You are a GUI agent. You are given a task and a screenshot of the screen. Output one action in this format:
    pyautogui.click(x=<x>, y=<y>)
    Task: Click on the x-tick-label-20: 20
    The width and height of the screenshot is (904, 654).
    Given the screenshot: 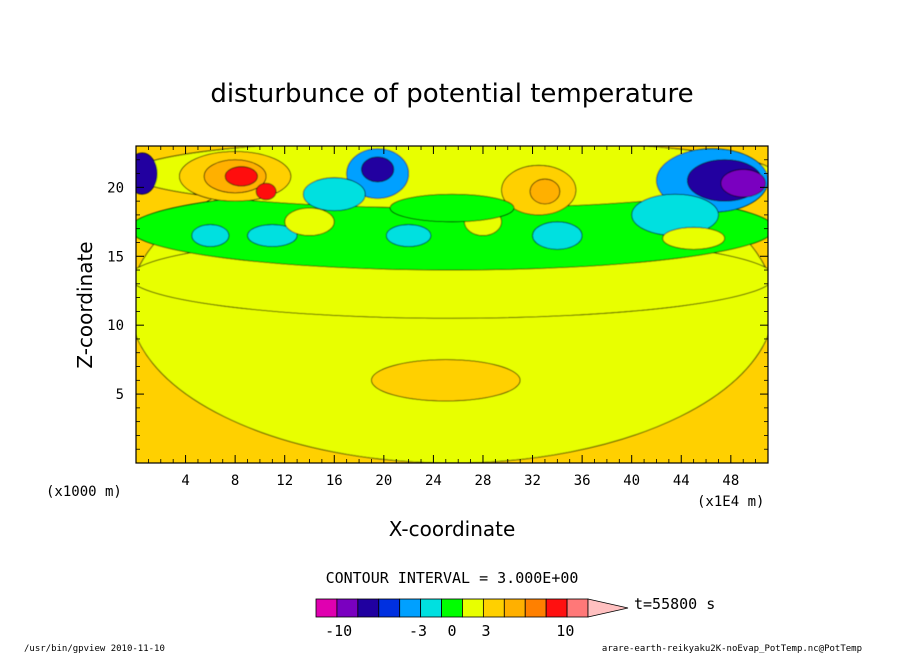 What is the action you would take?
    pyautogui.click(x=383, y=481)
    